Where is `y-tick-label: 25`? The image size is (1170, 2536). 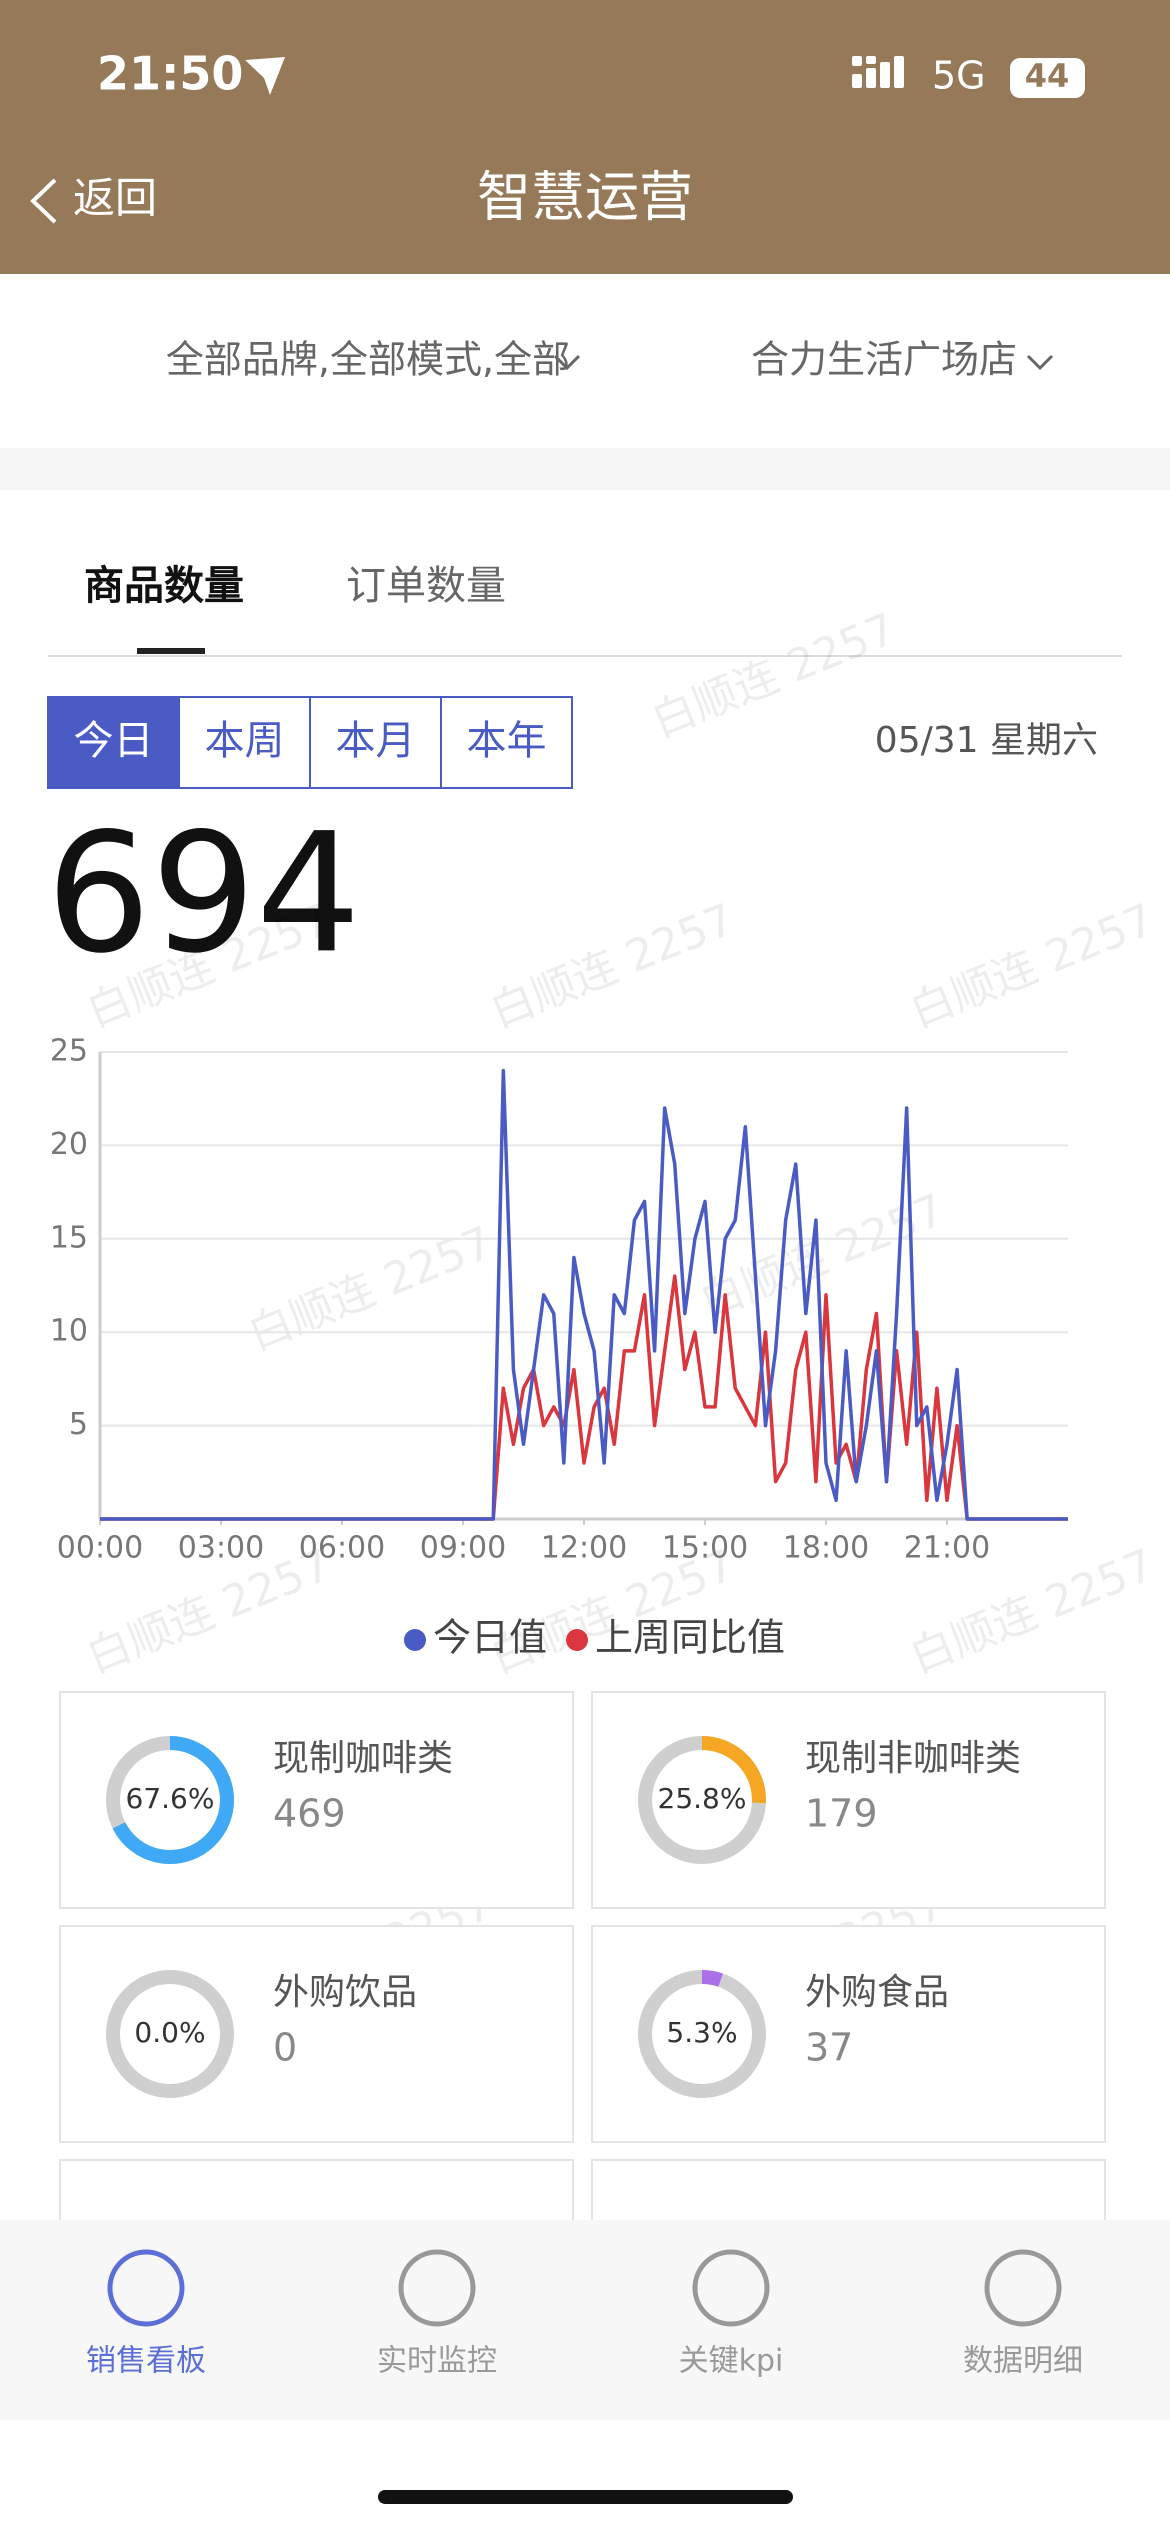 y-tick-label: 25 is located at coordinates (69, 1051).